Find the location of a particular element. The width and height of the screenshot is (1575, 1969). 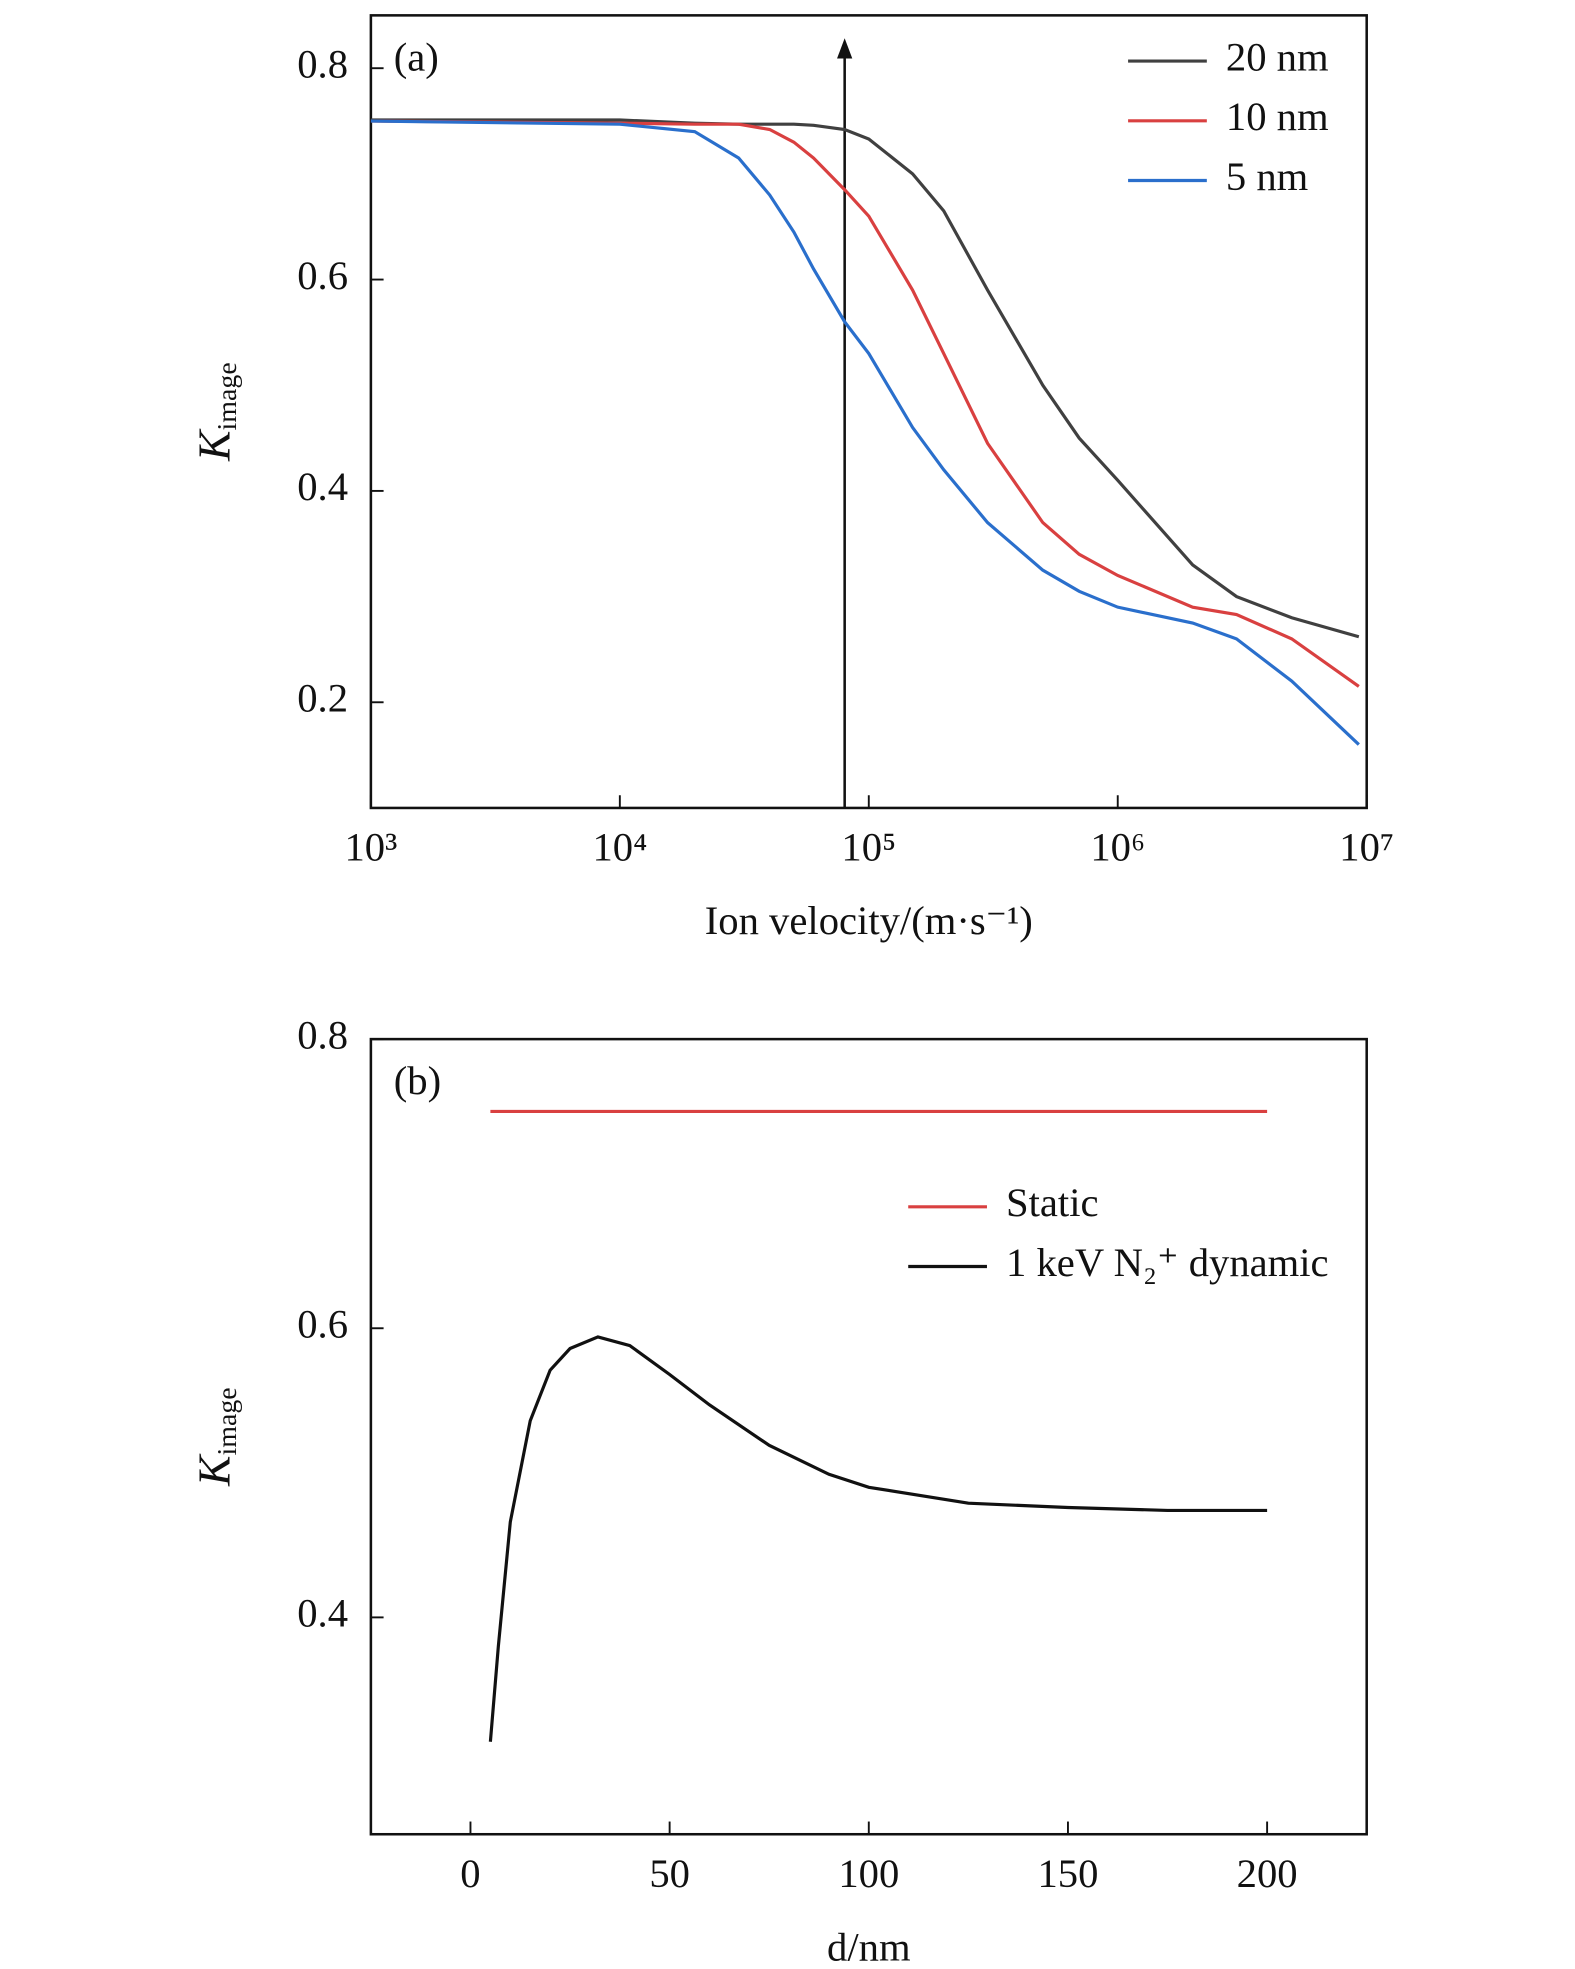

x-tick-label: 10³ is located at coordinates (370, 846).